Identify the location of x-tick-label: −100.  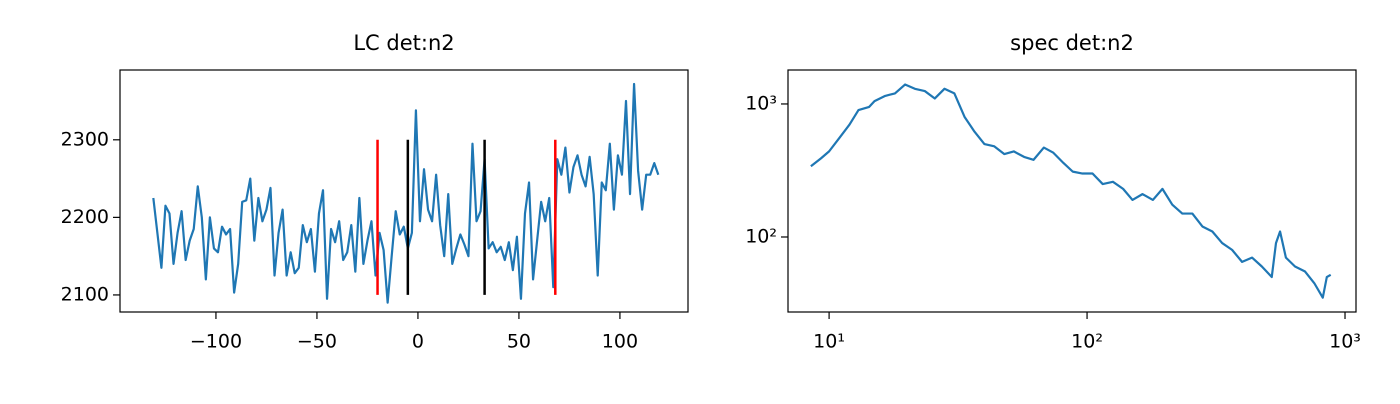
(216, 342).